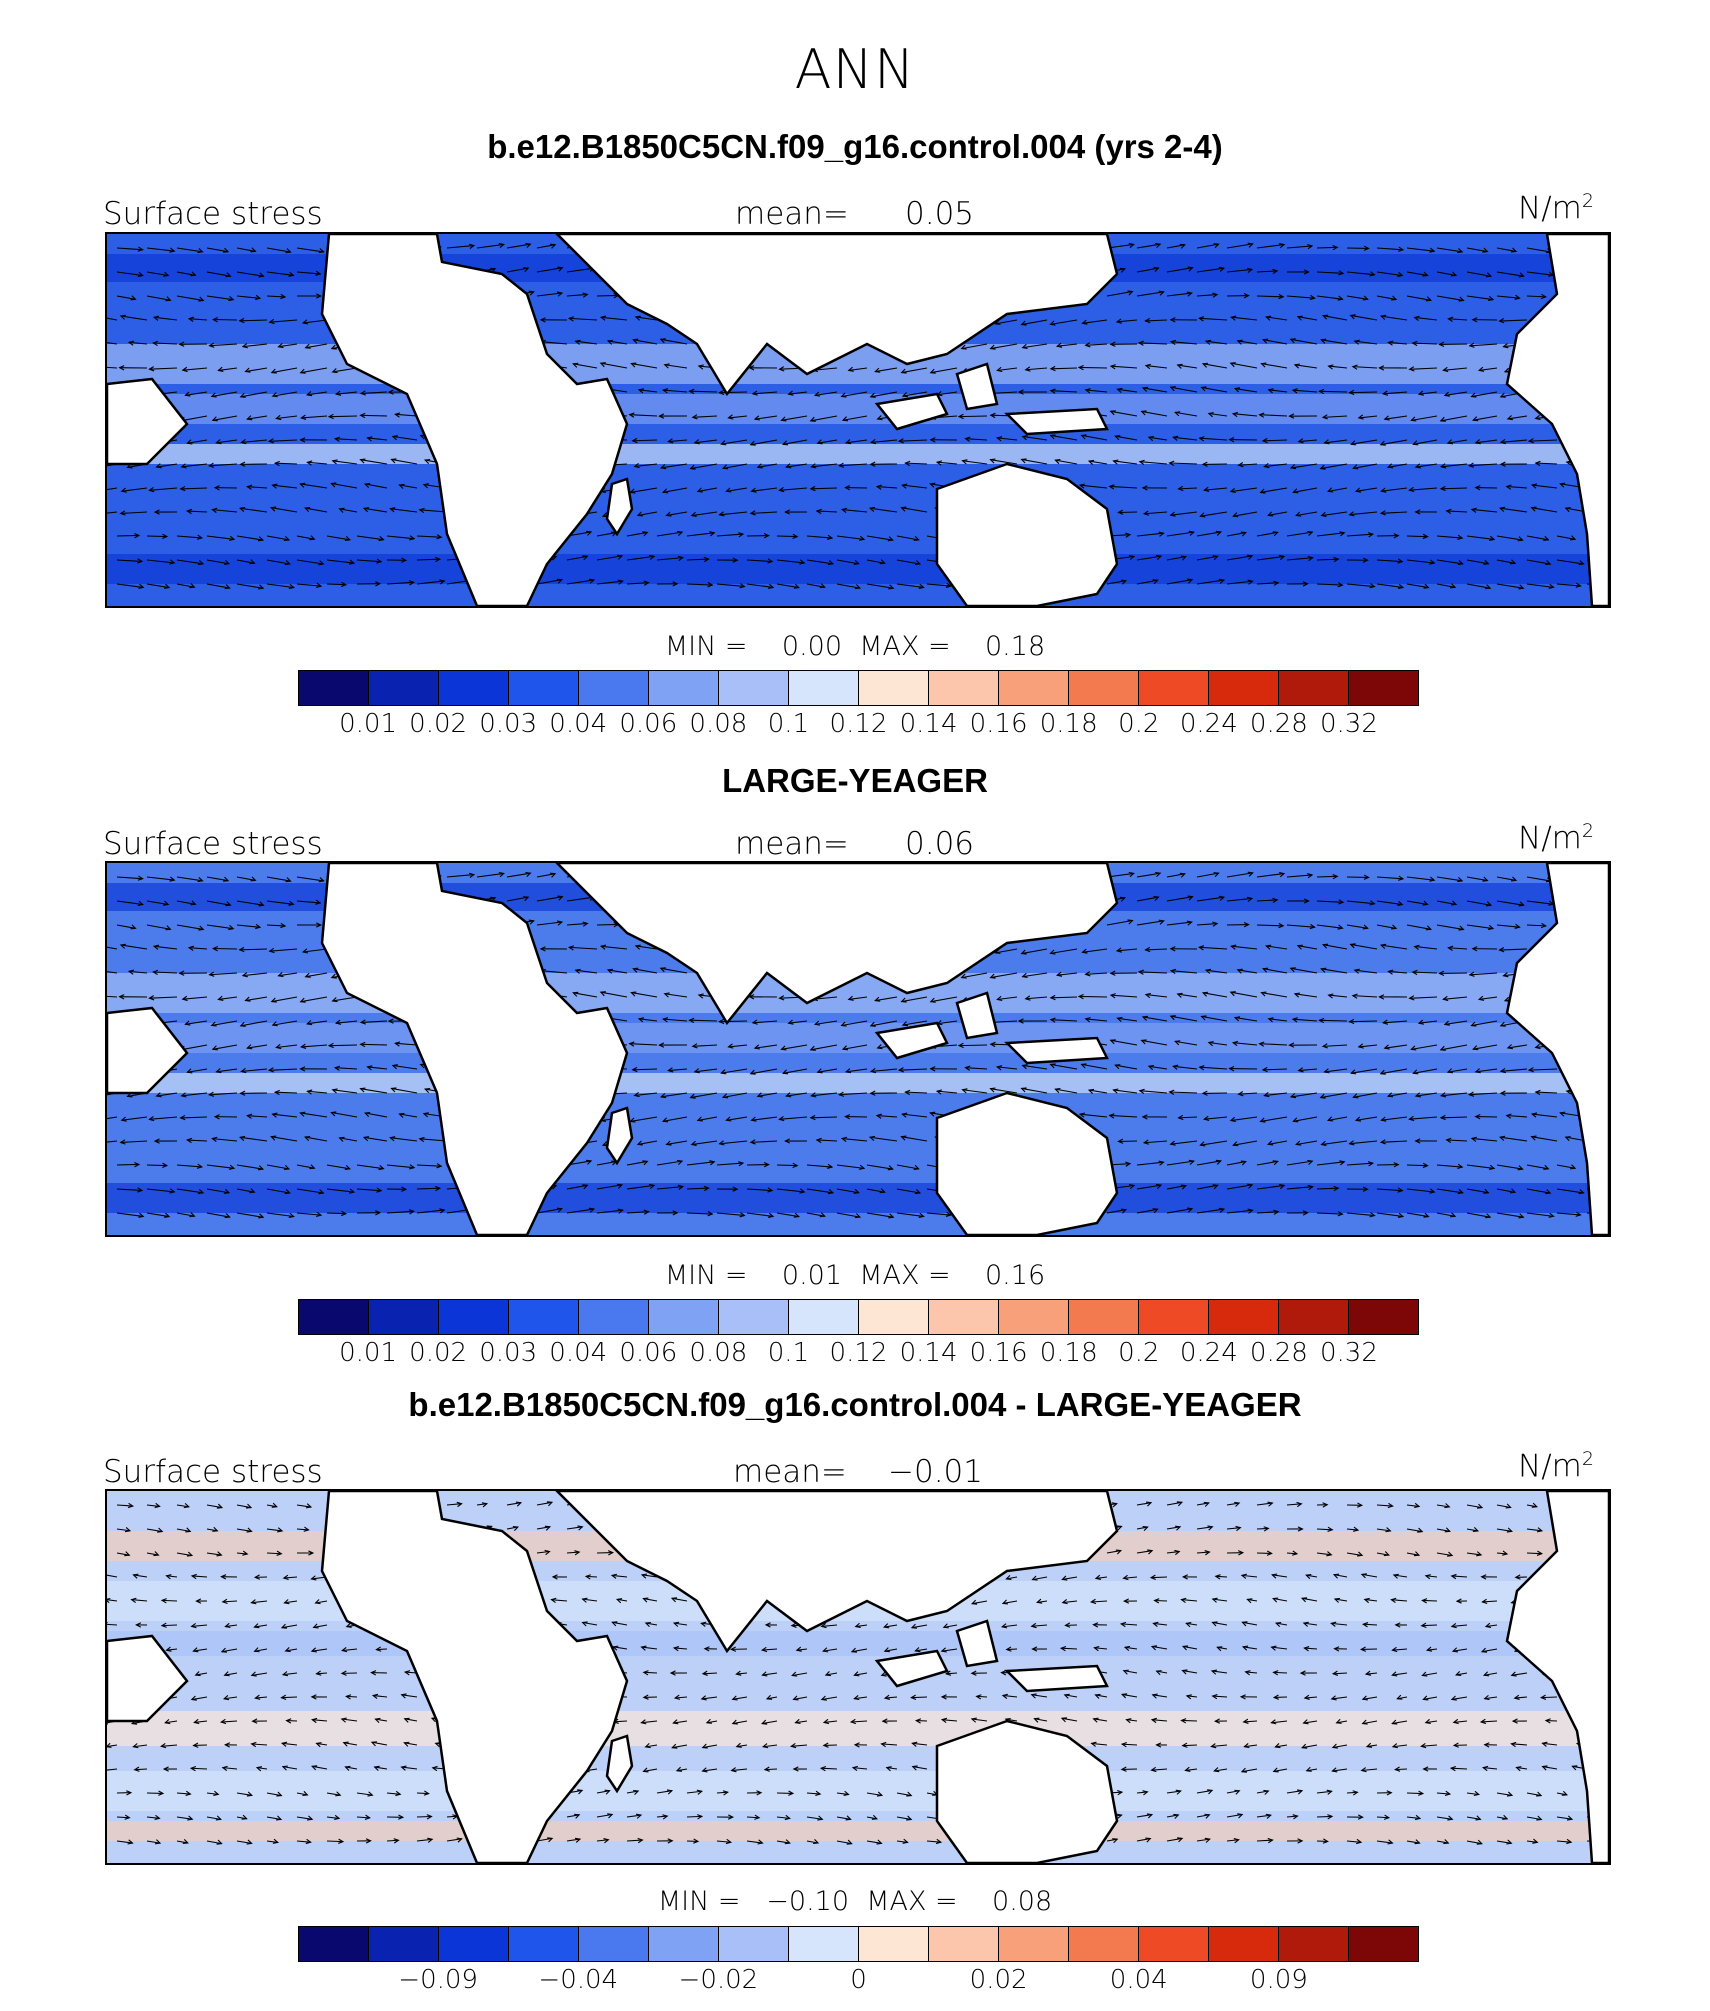  What do you see at coordinates (614, 1944) in the screenshot?
I see `colorbar-swatch` at bounding box center [614, 1944].